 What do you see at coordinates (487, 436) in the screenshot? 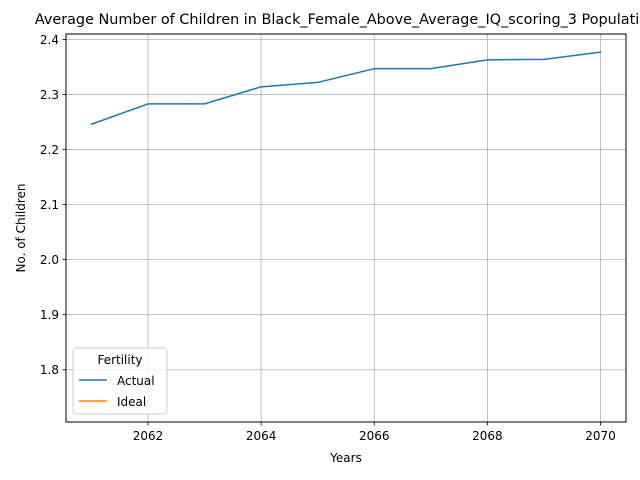
I see `x-tick-label: 2068` at bounding box center [487, 436].